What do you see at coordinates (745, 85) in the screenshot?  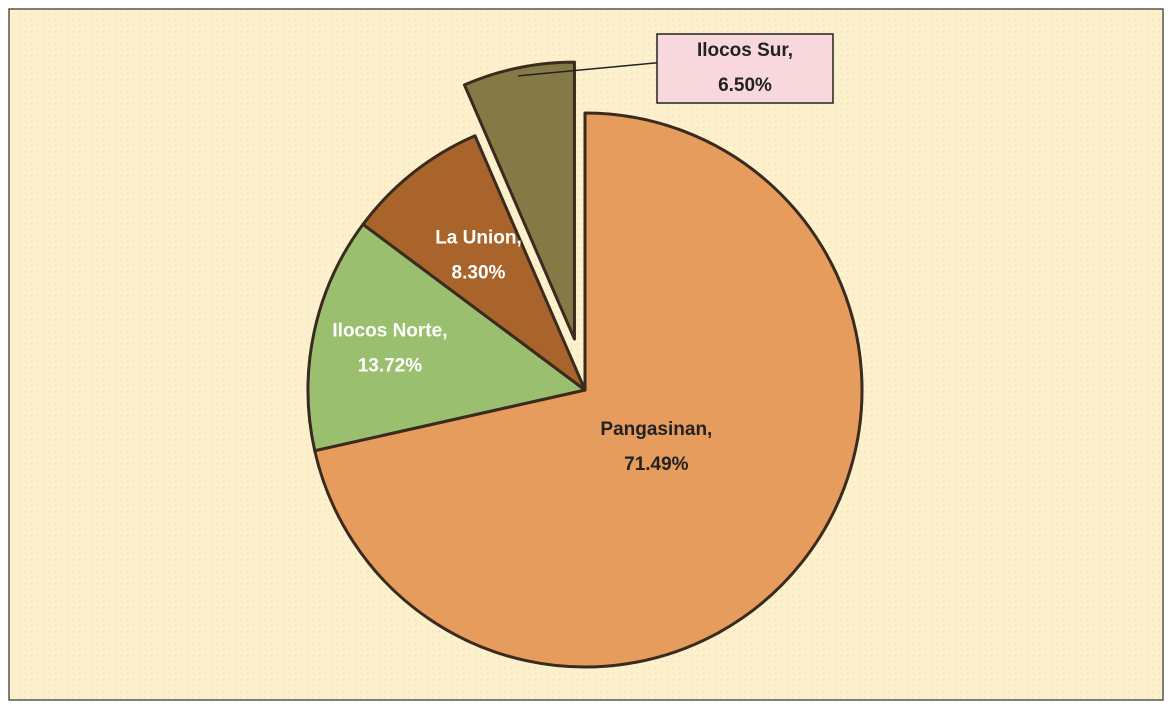 I see `data-label-value: 6.50%` at bounding box center [745, 85].